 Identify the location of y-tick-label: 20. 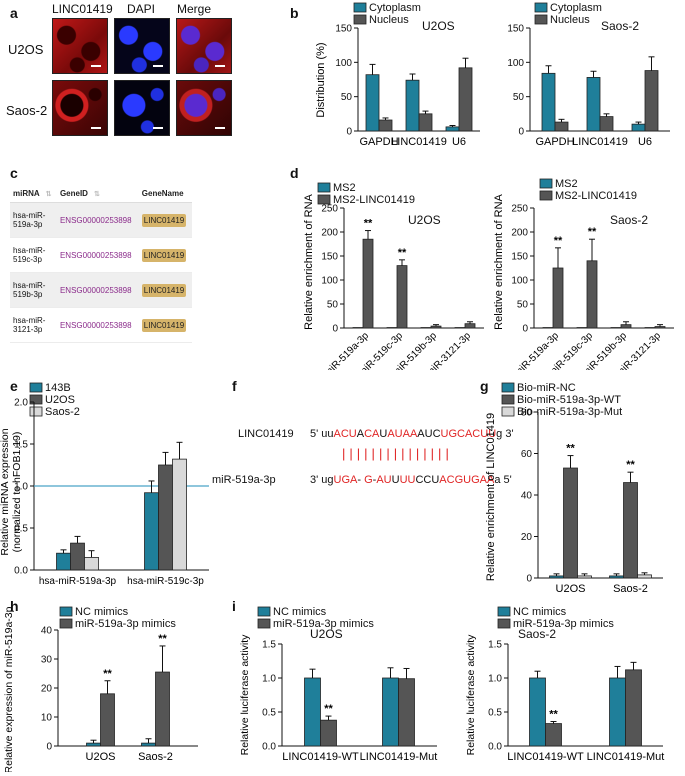
(47, 689).